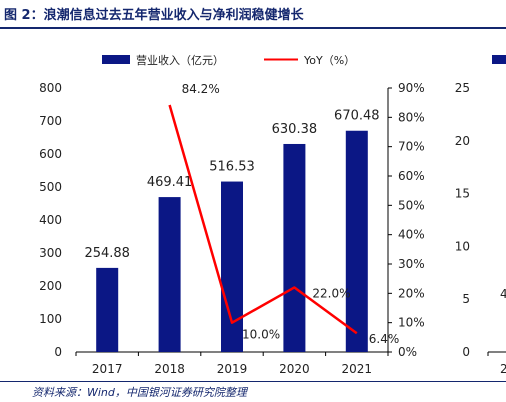 The height and width of the screenshot is (402, 506). I want to click on revenue-value-label: 254.88, so click(107, 253).